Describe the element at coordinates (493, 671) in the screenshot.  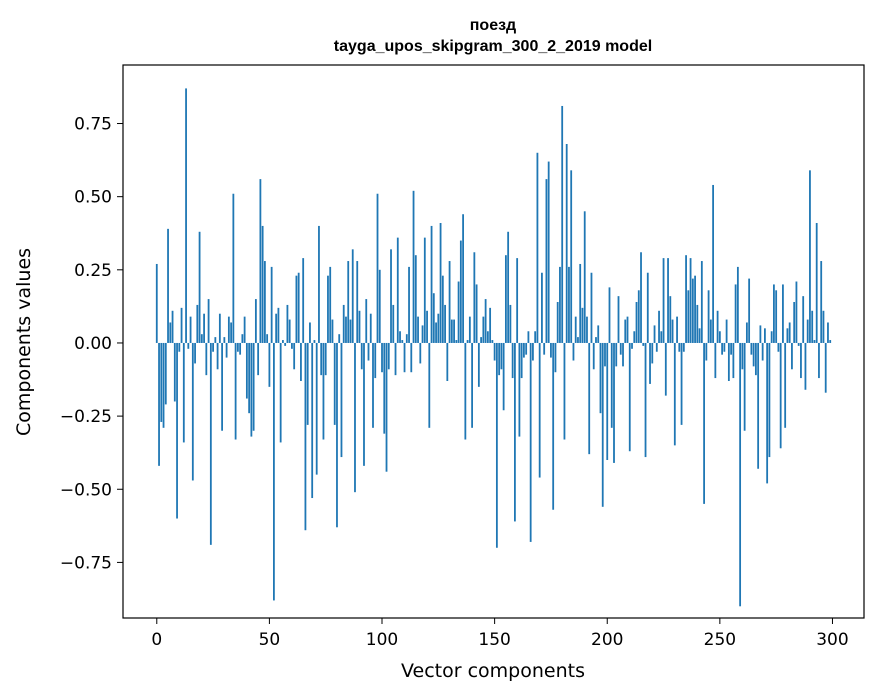
I see `x-axis-label: Vector components` at that location.